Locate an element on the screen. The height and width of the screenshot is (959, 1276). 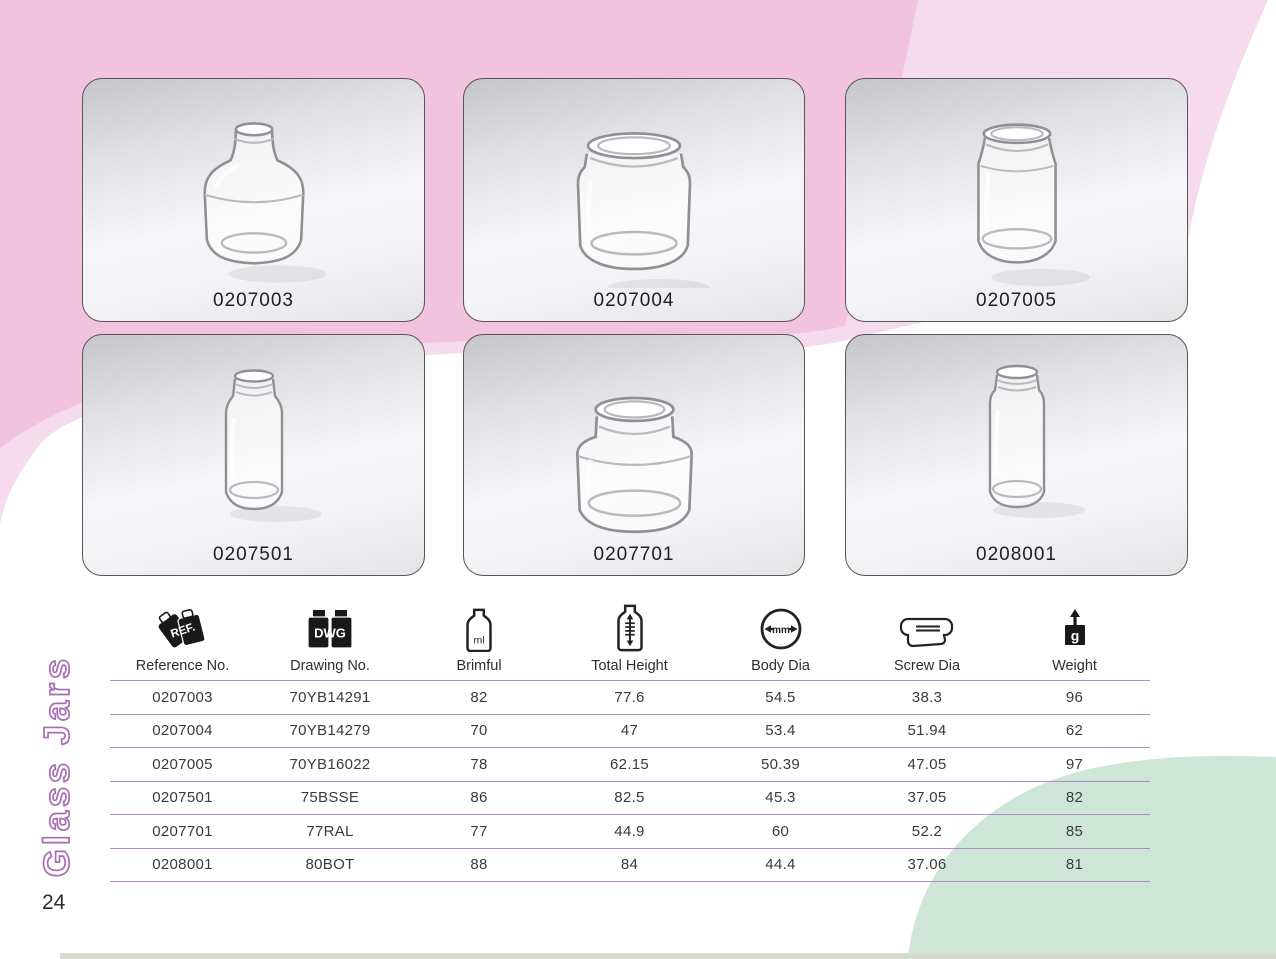
spec-row: 0207005 70YB16022 78 62.15 50.39 47.05 97 is located at coordinates (630, 765).